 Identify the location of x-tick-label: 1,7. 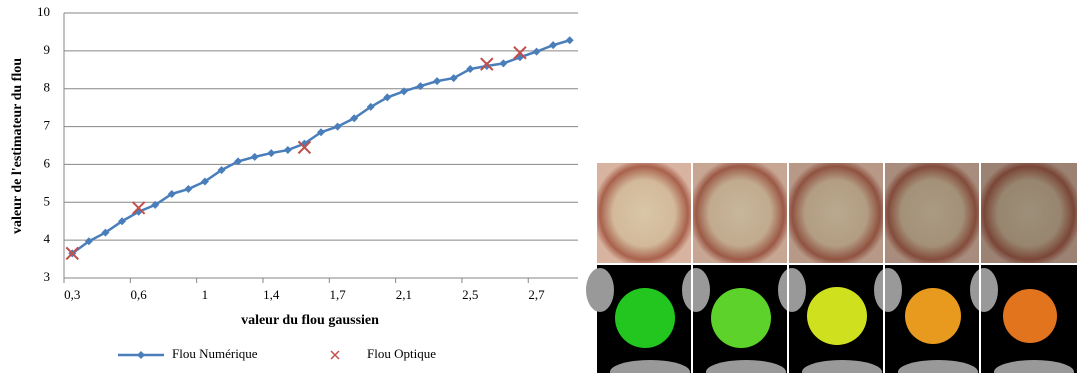
(337, 294).